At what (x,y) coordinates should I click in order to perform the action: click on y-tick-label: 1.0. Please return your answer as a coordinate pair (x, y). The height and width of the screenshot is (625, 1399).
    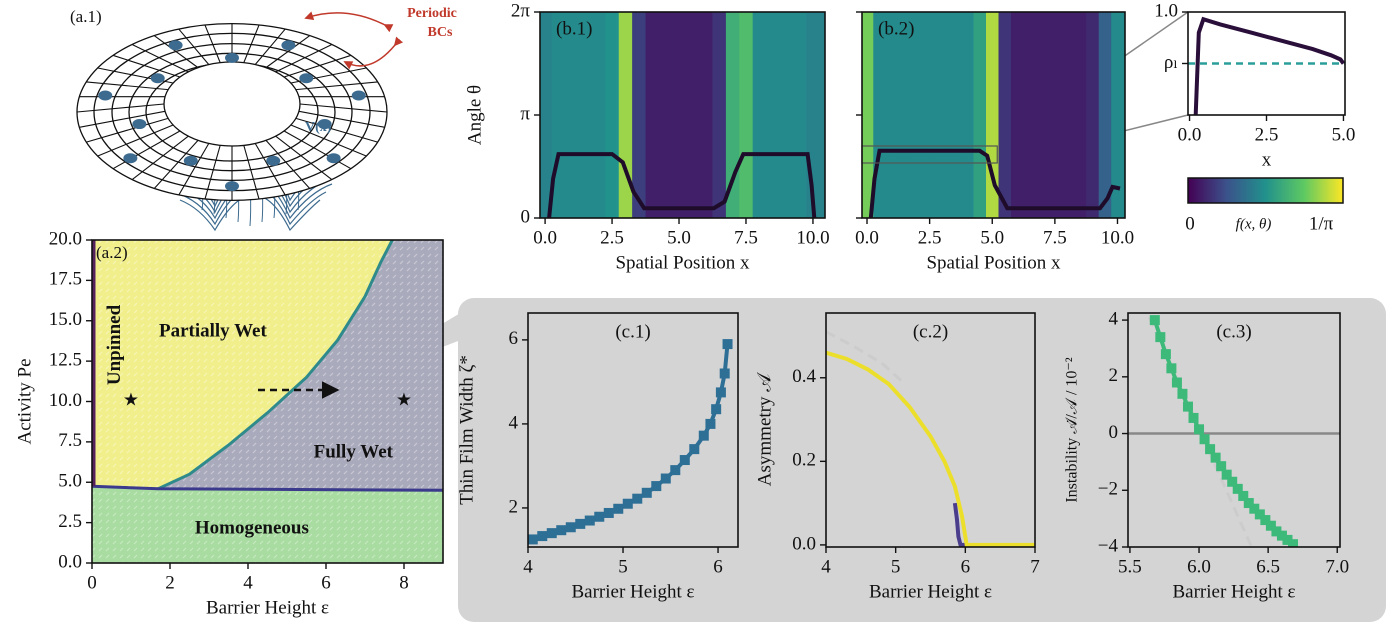
    Looking at the image, I should click on (1166, 10).